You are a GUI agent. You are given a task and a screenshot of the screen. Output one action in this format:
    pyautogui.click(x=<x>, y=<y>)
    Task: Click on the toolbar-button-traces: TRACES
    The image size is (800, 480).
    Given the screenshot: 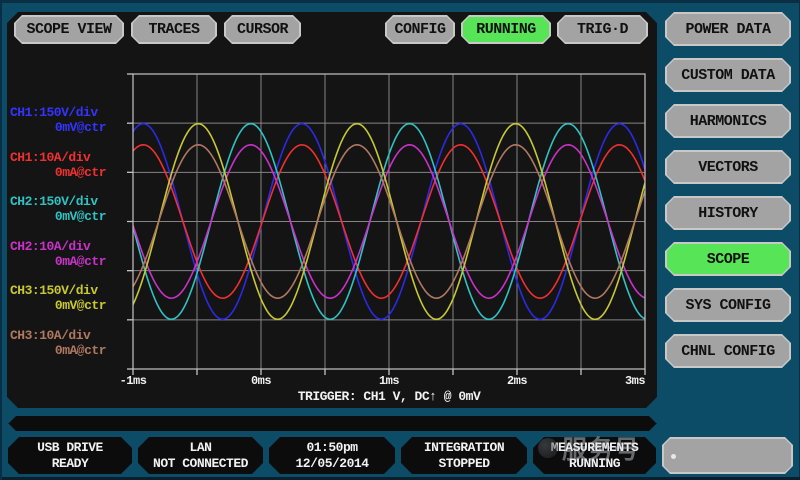 What is the action you would take?
    pyautogui.click(x=174, y=29)
    